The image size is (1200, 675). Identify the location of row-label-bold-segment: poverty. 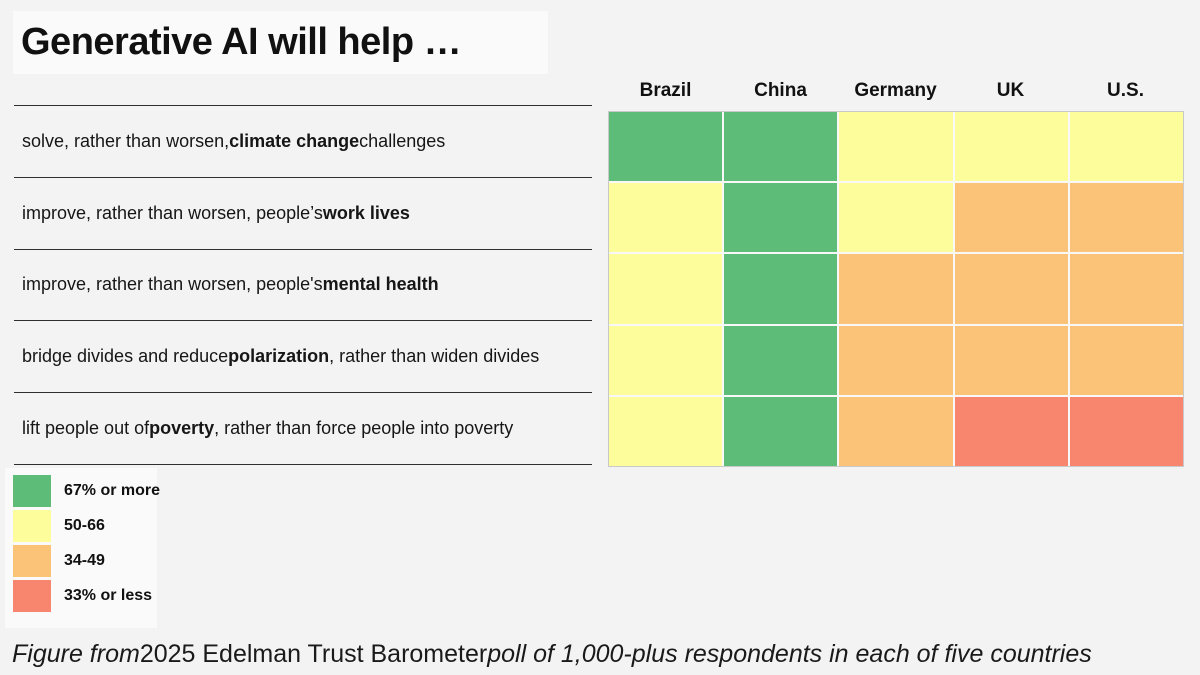
(182, 428).